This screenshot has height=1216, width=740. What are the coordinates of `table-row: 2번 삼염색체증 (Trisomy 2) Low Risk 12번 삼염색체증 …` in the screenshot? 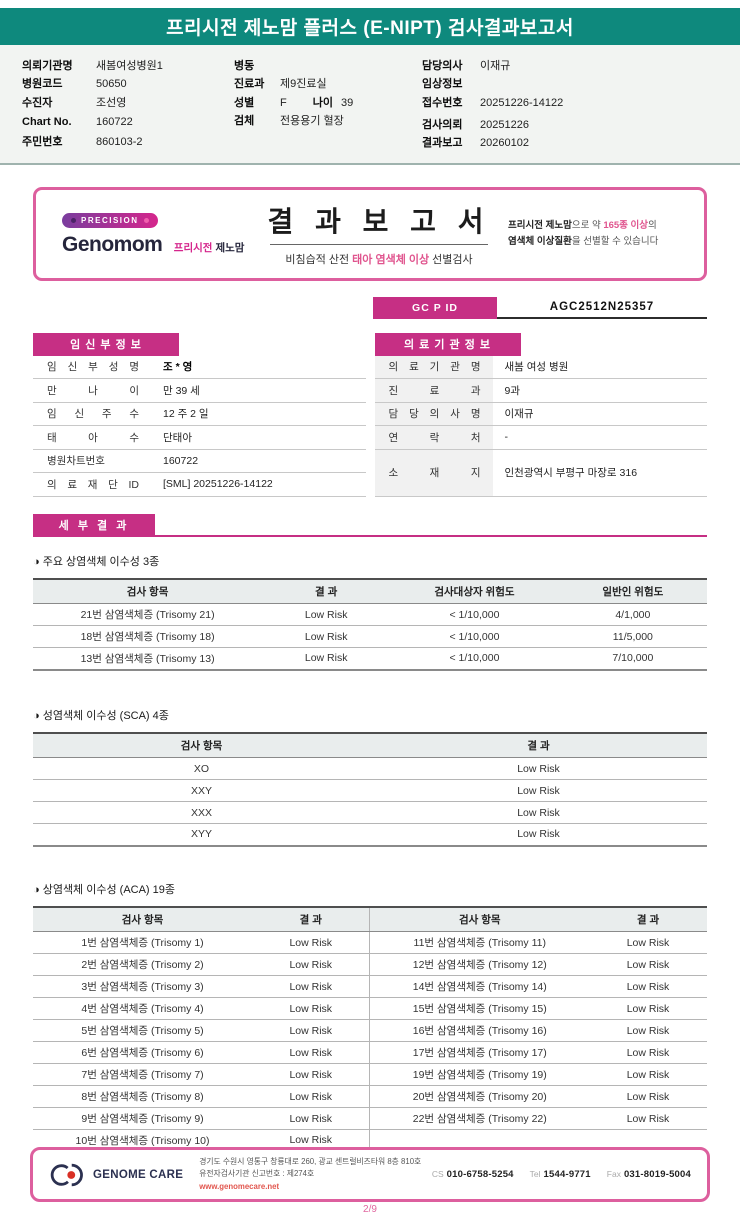 It's located at (370, 964).